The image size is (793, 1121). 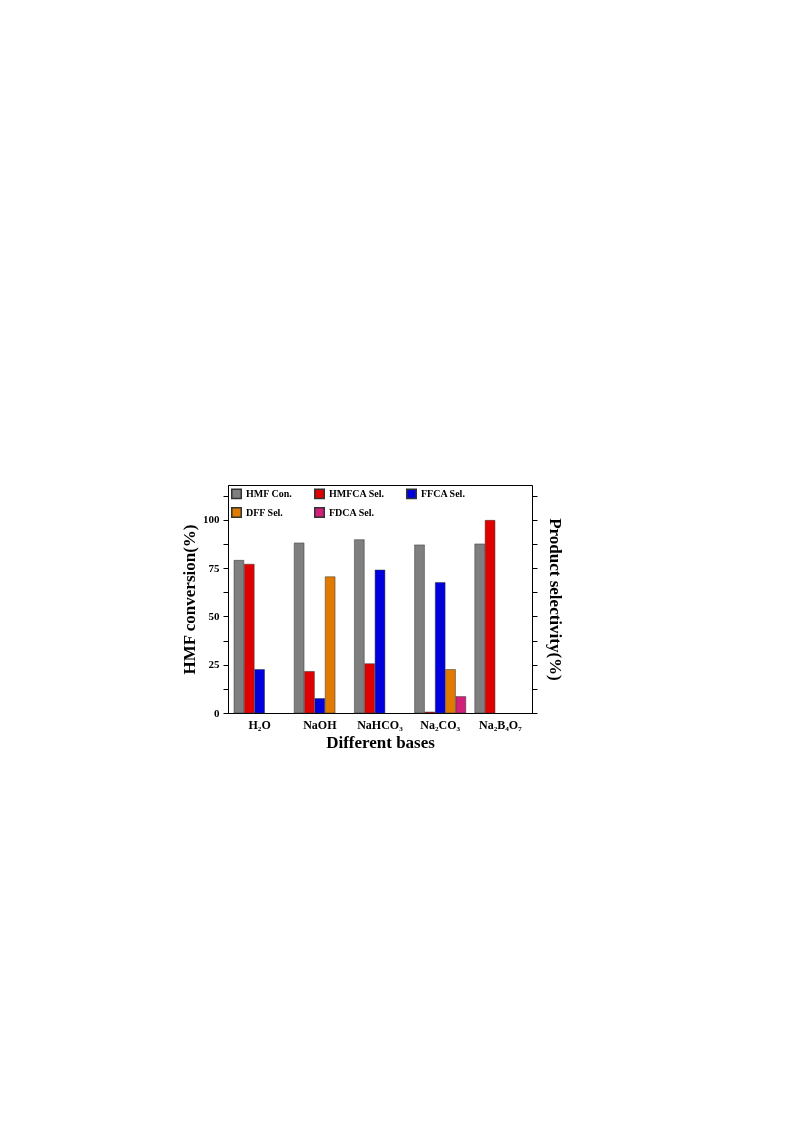 What do you see at coordinates (357, 493) in the screenshot?
I see `legend-label: HMFCA Sel.` at bounding box center [357, 493].